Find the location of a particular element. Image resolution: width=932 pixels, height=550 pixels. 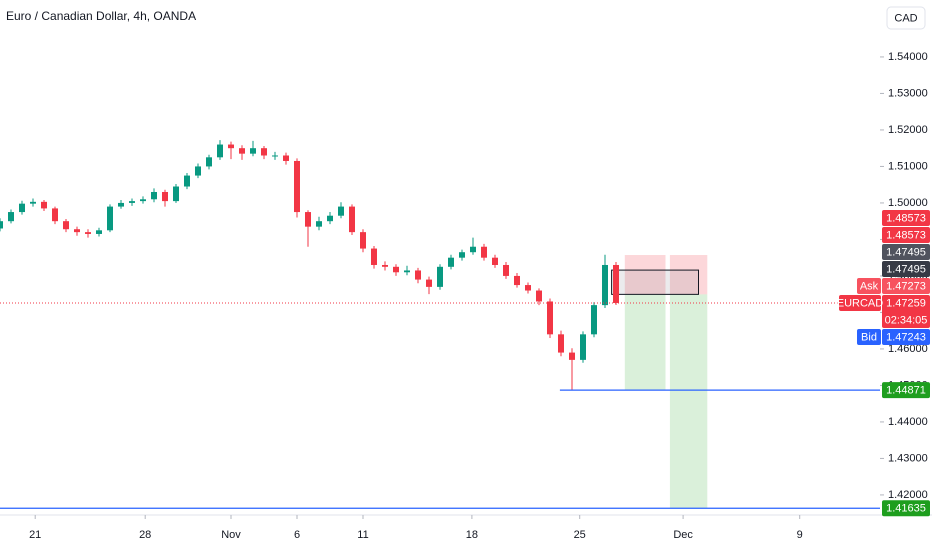

x-tick-label: 18 is located at coordinates (472, 535).